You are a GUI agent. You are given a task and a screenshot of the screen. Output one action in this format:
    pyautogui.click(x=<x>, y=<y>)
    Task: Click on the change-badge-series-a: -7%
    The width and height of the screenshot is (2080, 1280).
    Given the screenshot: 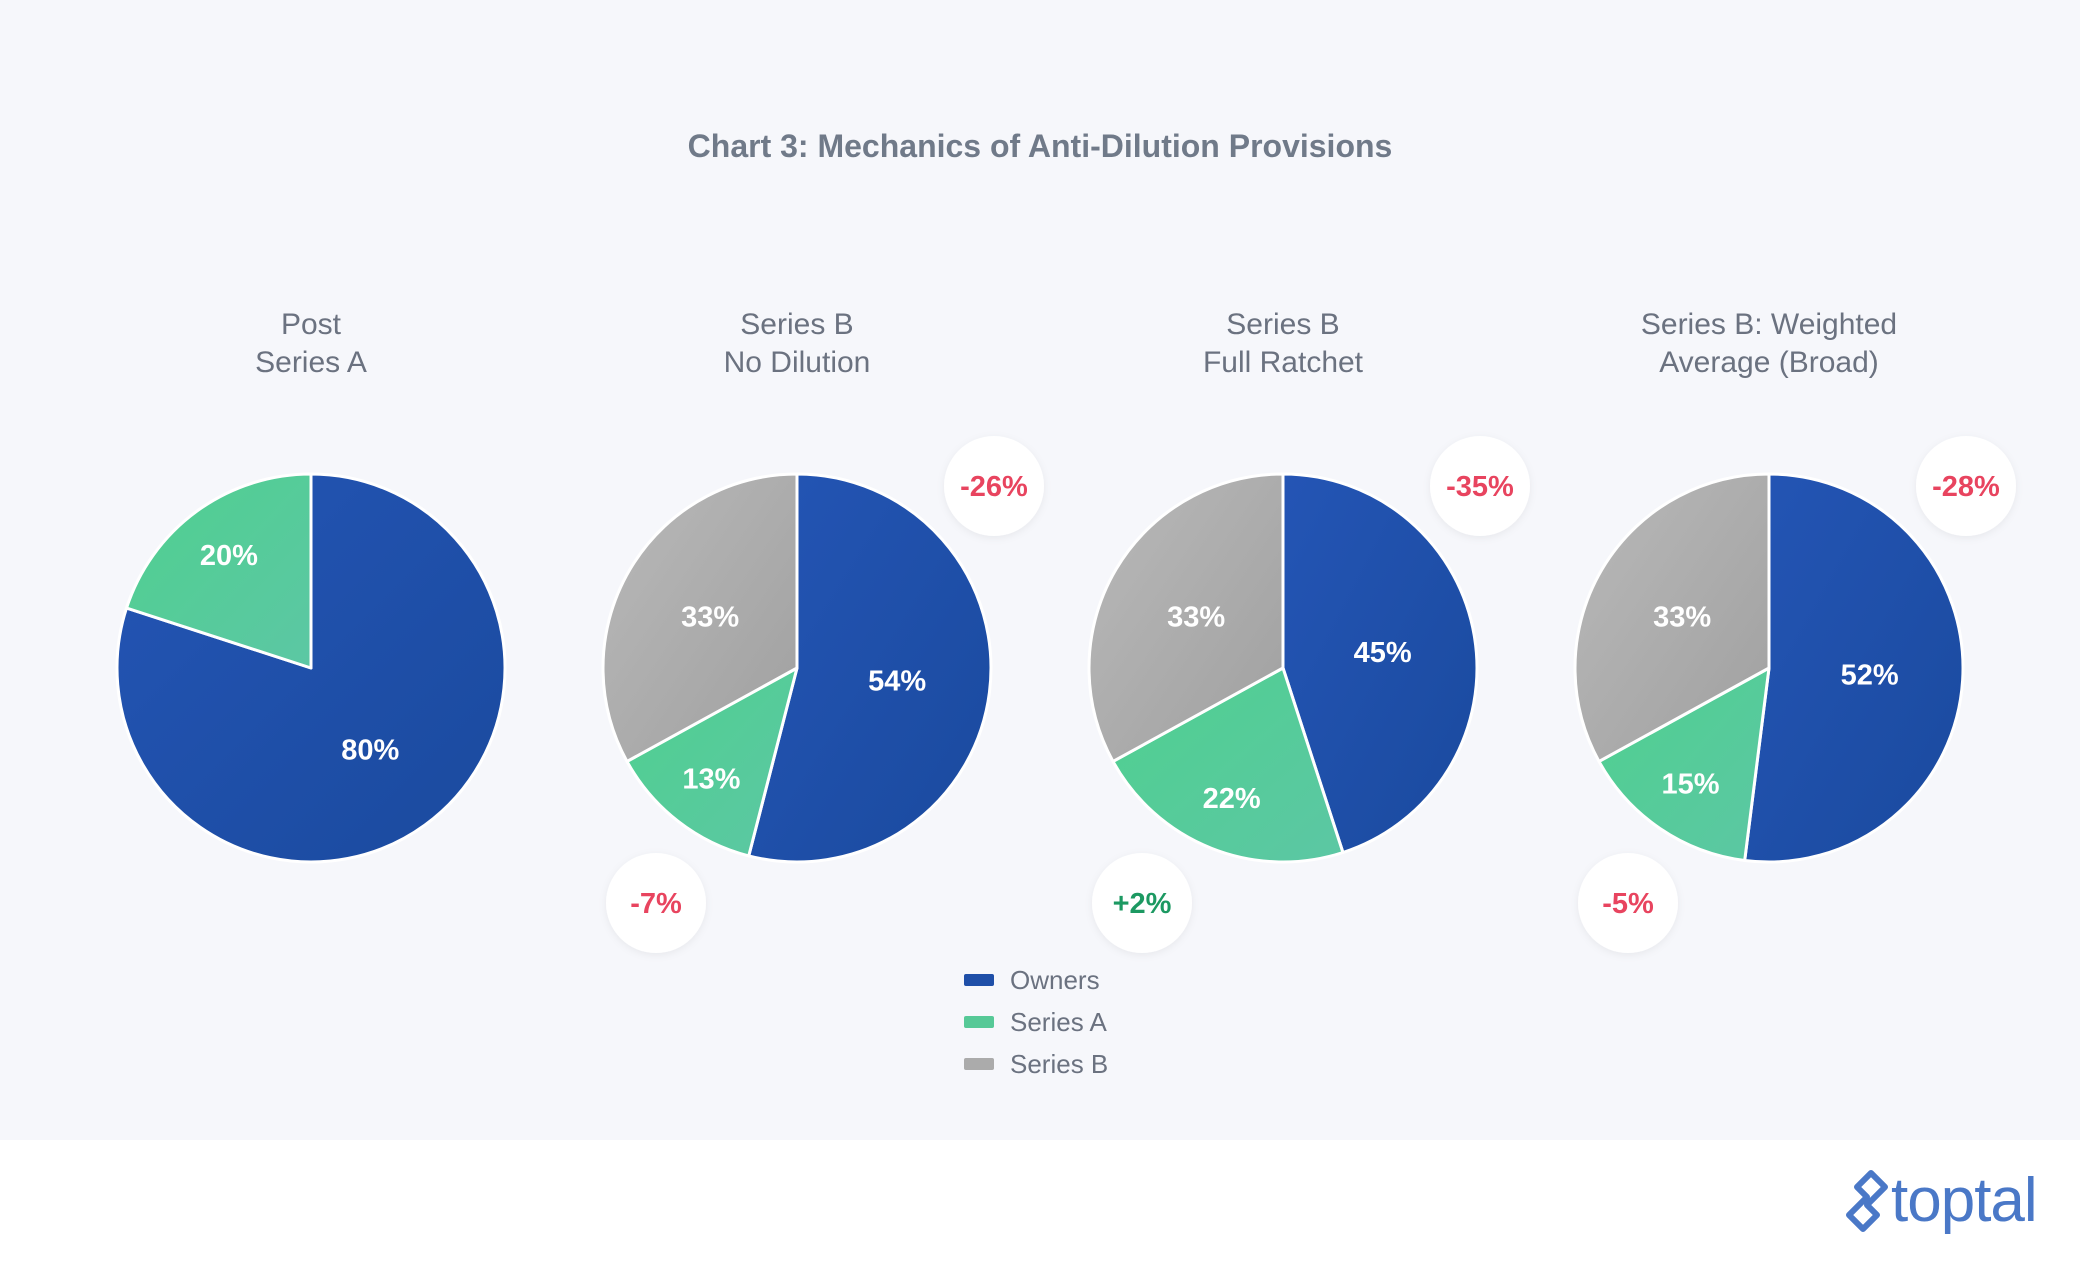 What is the action you would take?
    pyautogui.click(x=656, y=903)
    